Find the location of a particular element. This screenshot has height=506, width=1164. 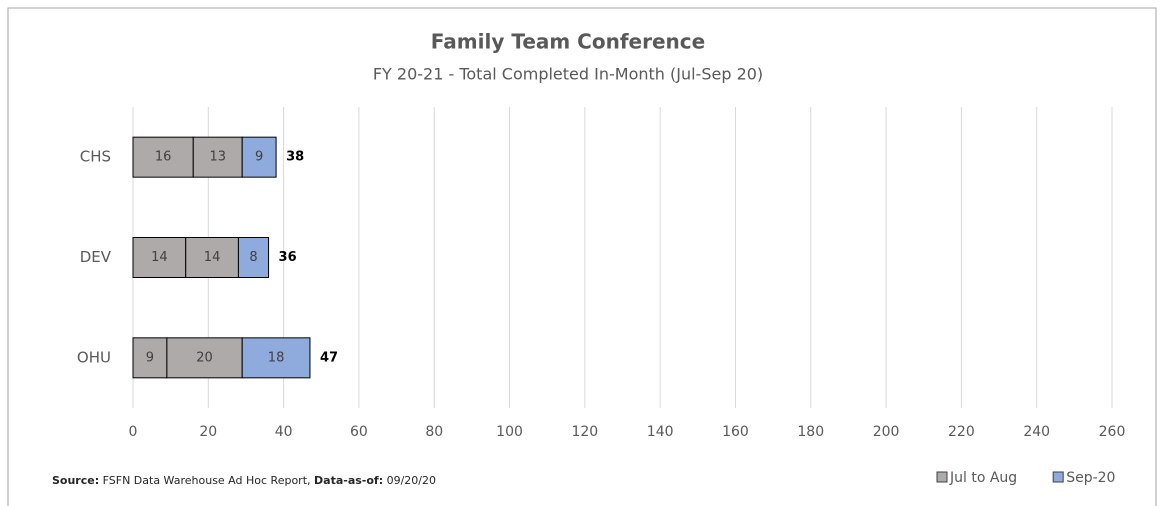

value-label: 20 is located at coordinates (204, 357).